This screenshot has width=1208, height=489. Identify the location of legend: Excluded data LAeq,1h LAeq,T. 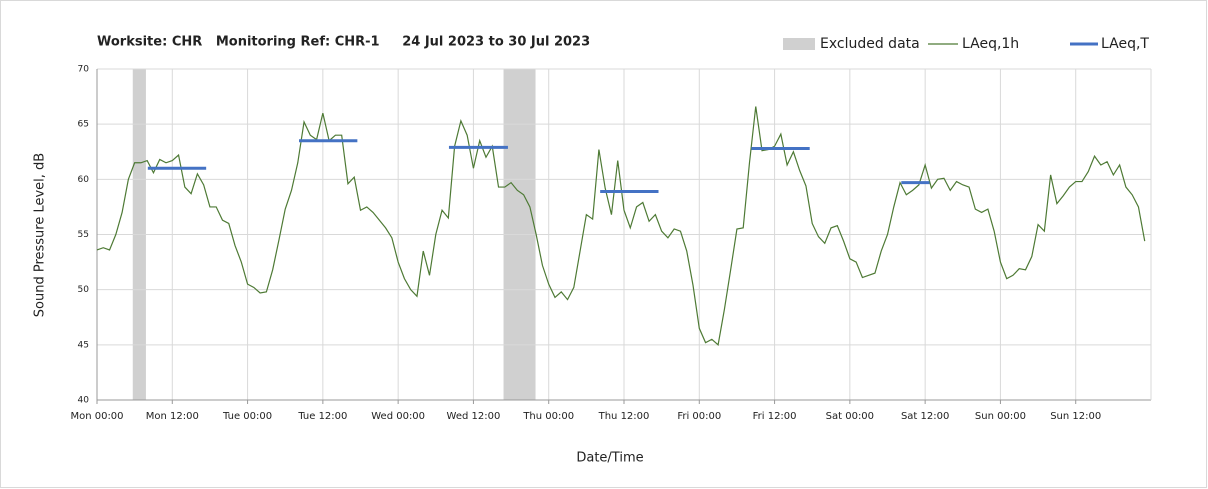
(966, 44).